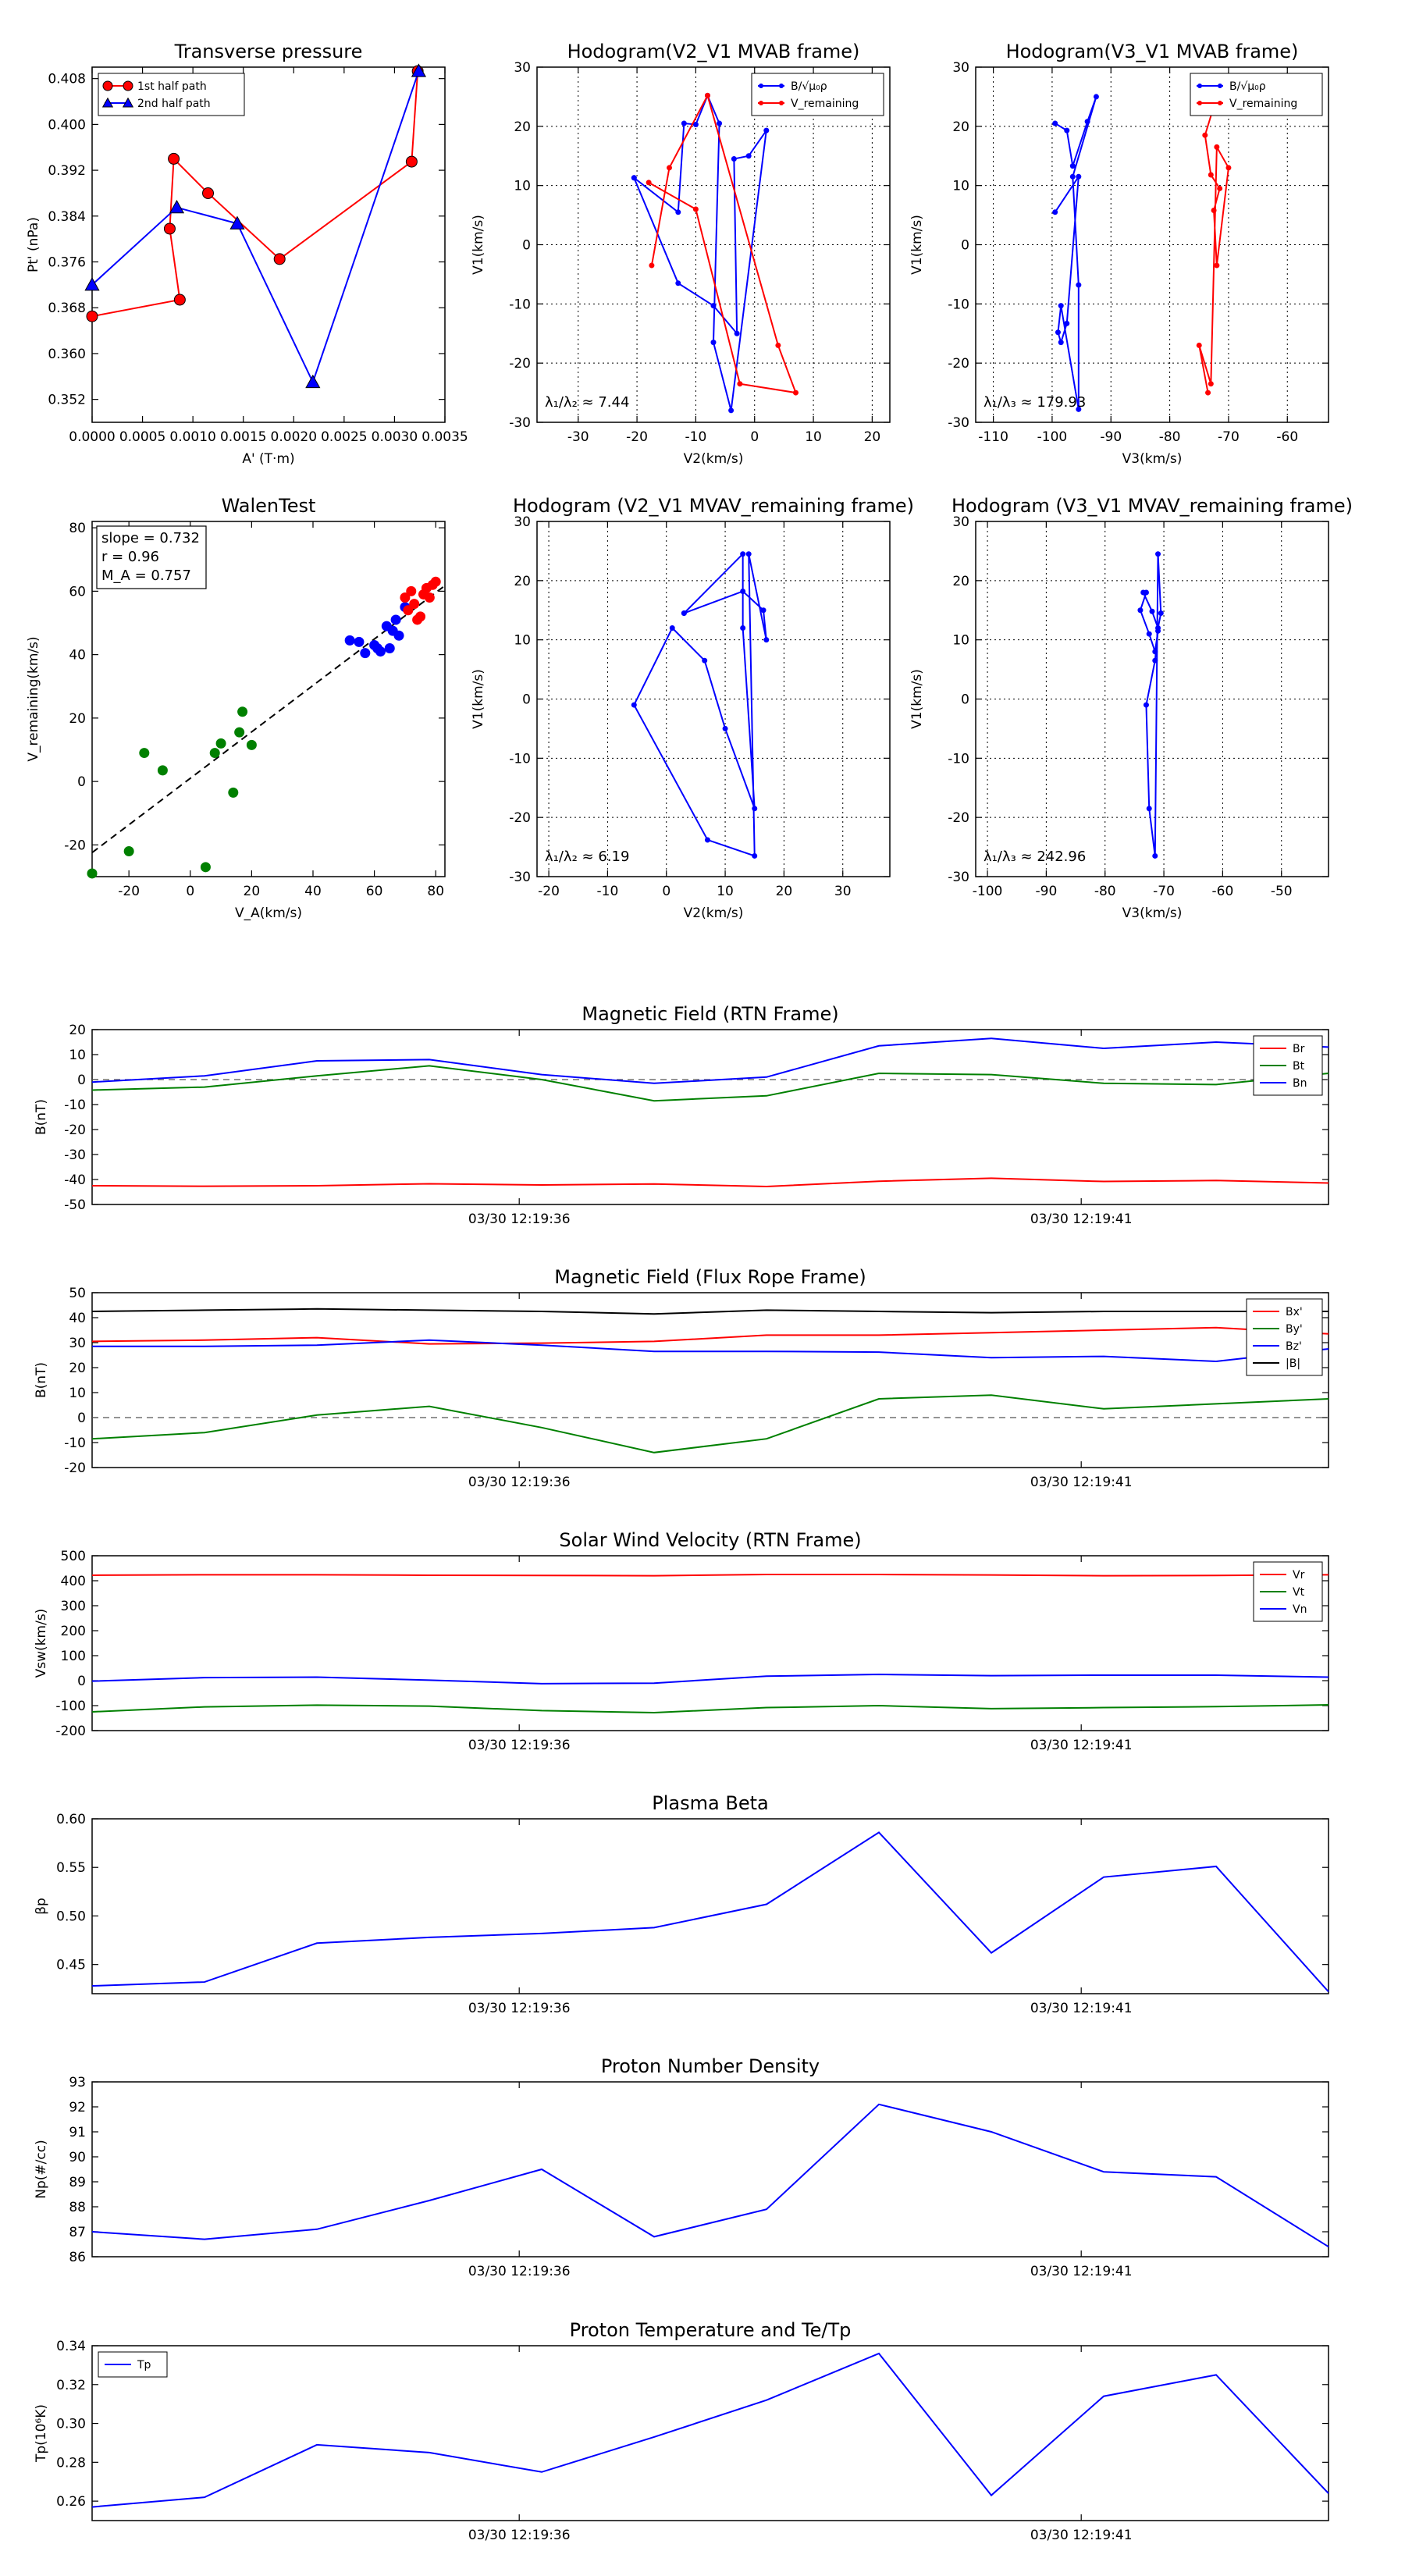  I want to click on ratio-annotation: λ₁/λ₂ ≈ 7.44, so click(587, 402).